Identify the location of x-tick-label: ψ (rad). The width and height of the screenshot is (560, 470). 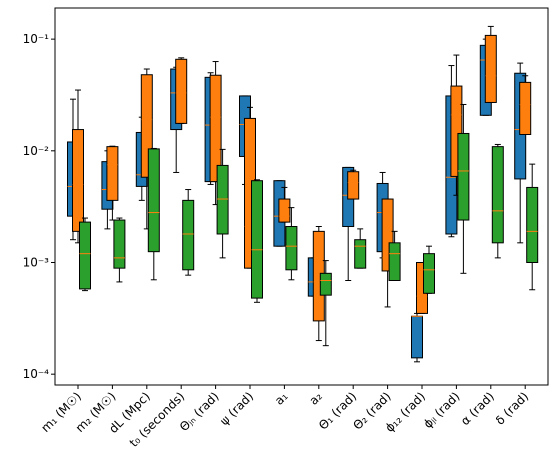
(236, 408).